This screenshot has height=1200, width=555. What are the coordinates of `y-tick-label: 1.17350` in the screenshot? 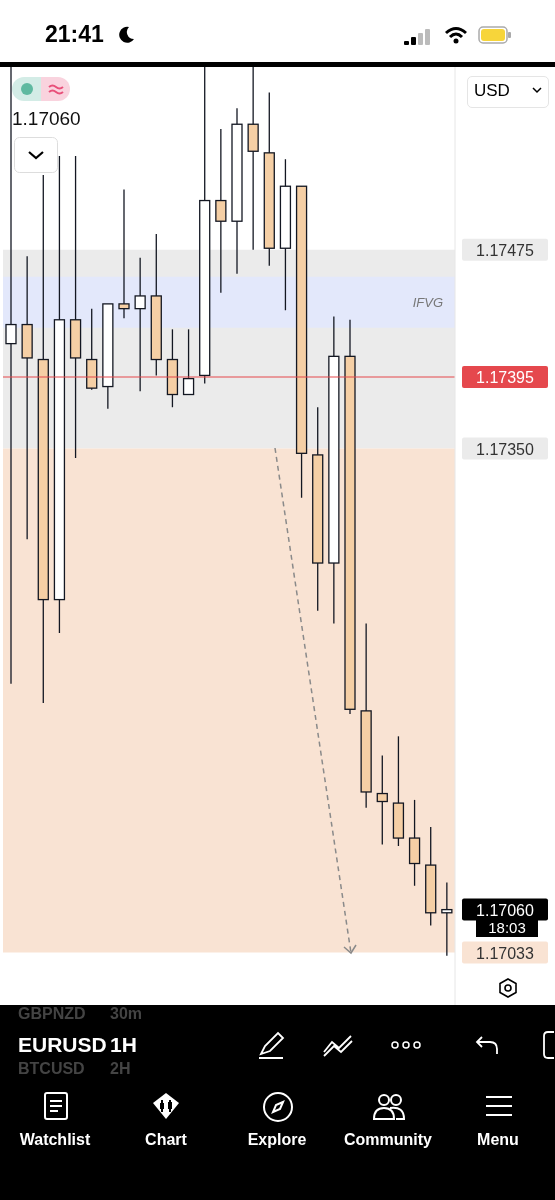 It's located at (505, 449).